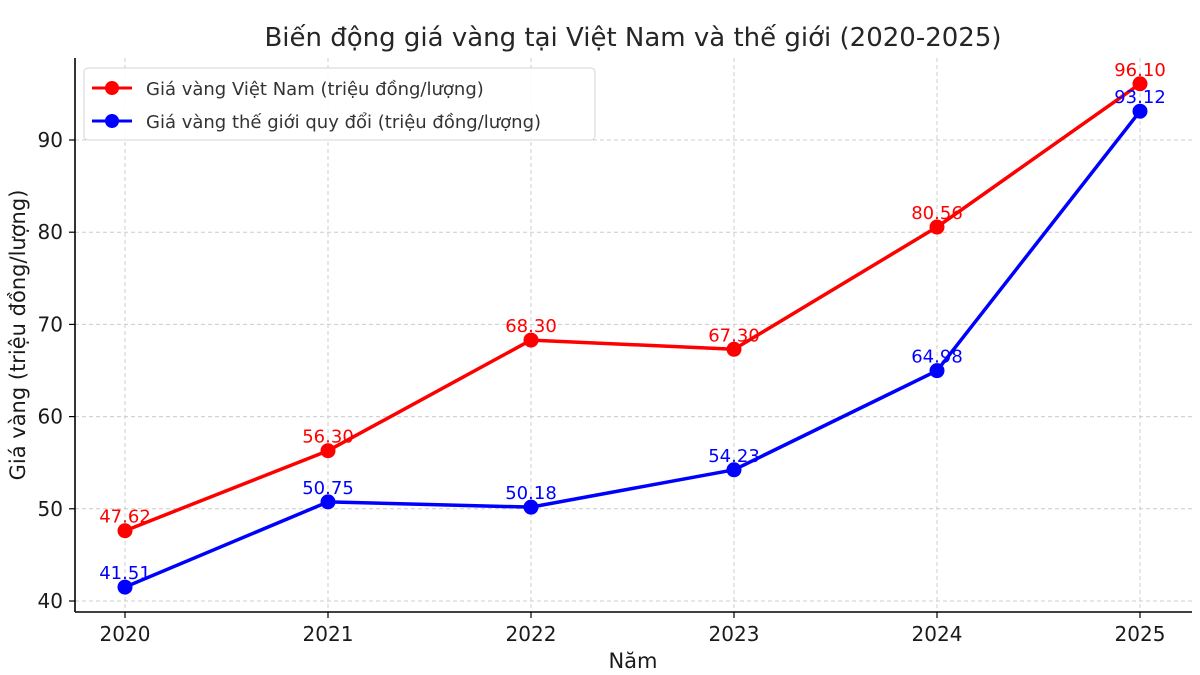 The width and height of the screenshot is (1200, 675). Describe the element at coordinates (56, 370) in the screenshot. I see `y-axis-ticks: 40 50 60 70 80 90` at that location.